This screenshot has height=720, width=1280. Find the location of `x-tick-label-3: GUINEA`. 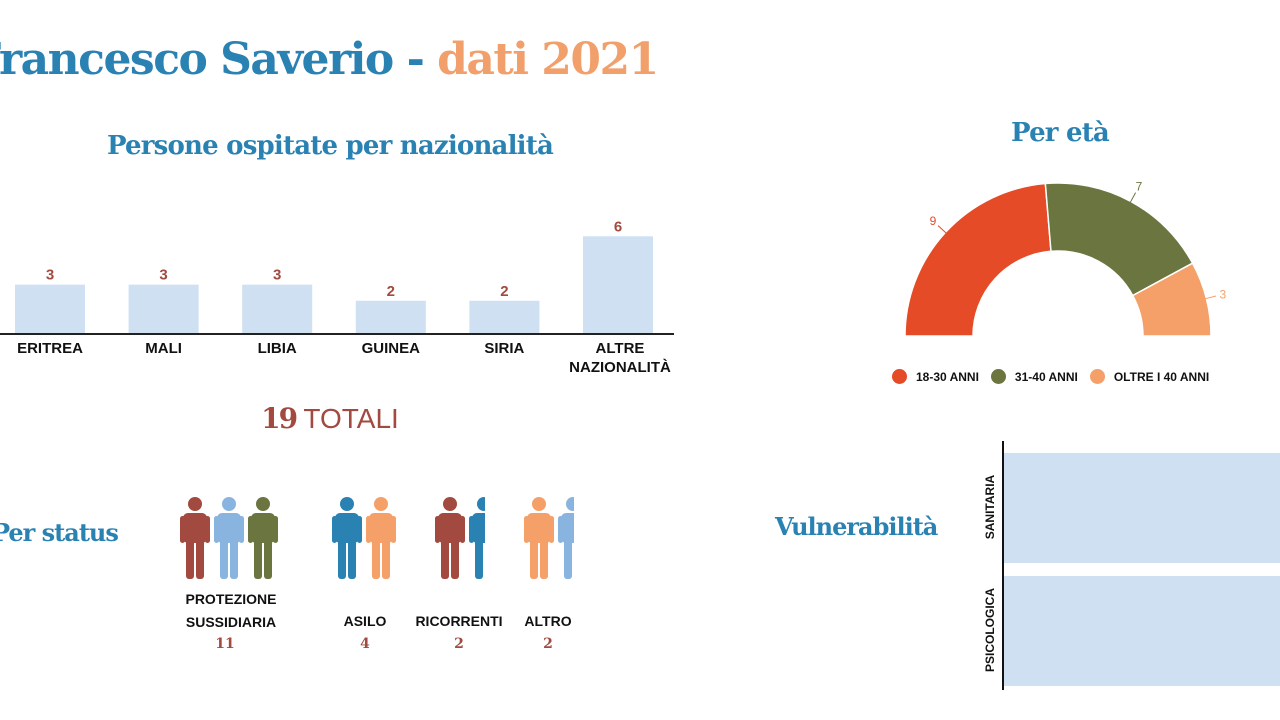

x-tick-label-3: GUINEA is located at coordinates (390, 348).